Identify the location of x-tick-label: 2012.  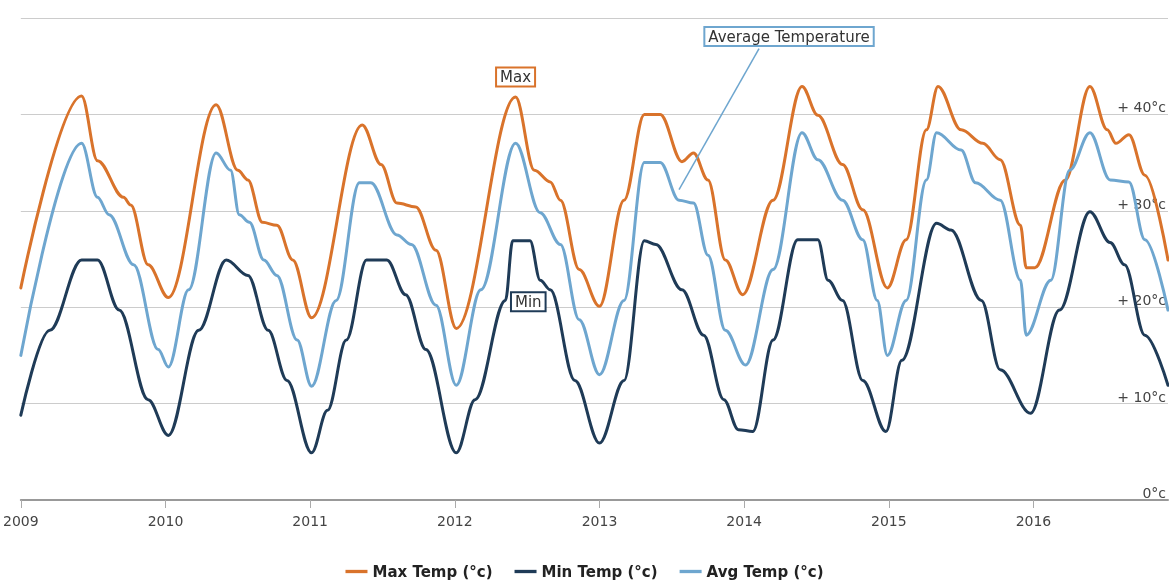
(454, 521).